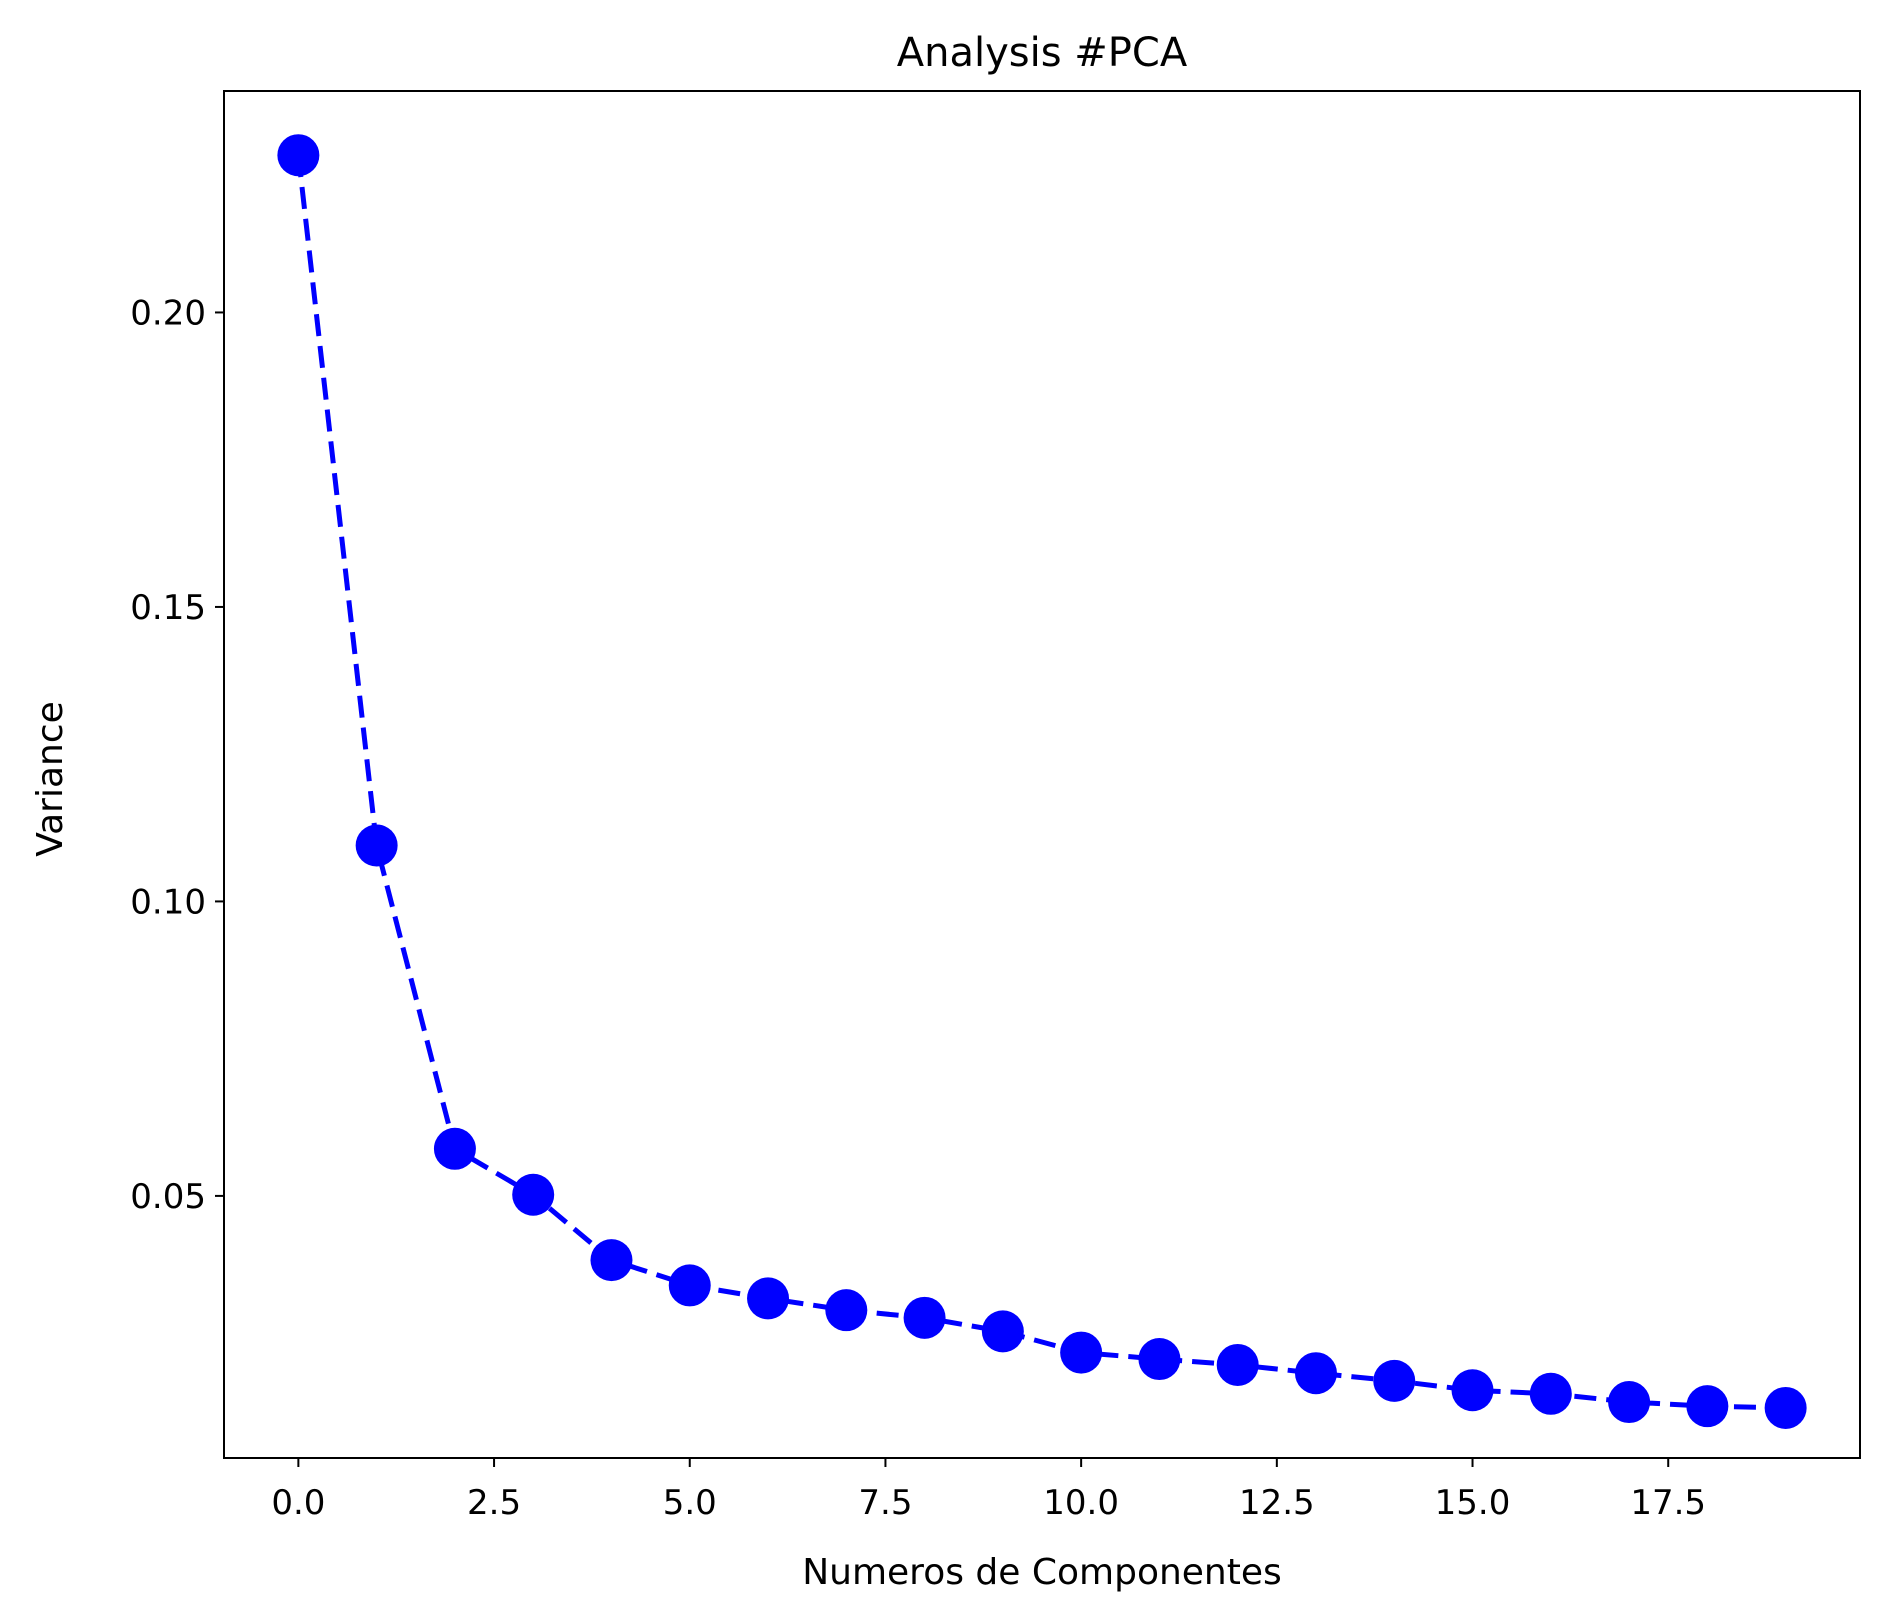  I want to click on y-tick-label: 0.05, so click(168, 1197).